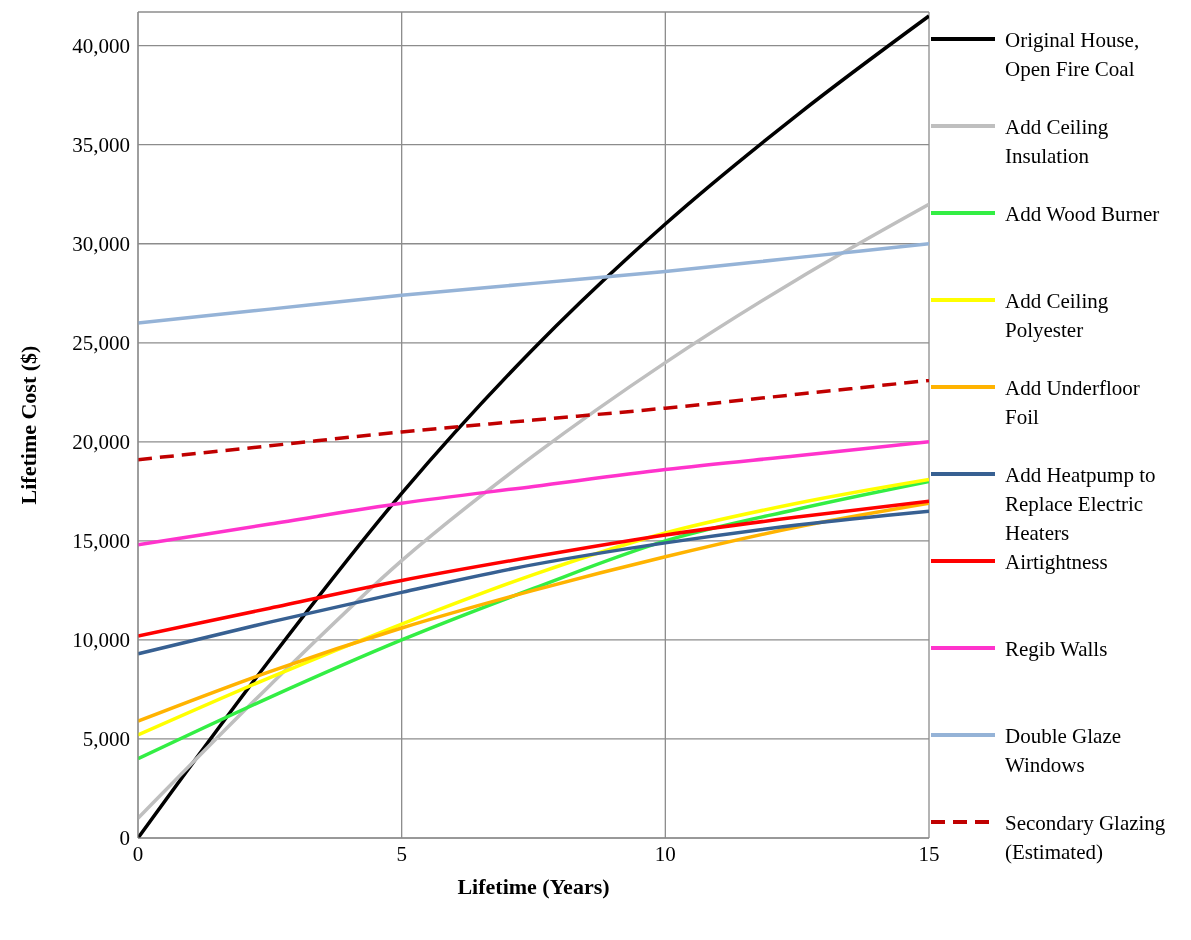  Describe the element at coordinates (1064, 751) in the screenshot. I see `legend-label: Double Glaze Windows` at that location.